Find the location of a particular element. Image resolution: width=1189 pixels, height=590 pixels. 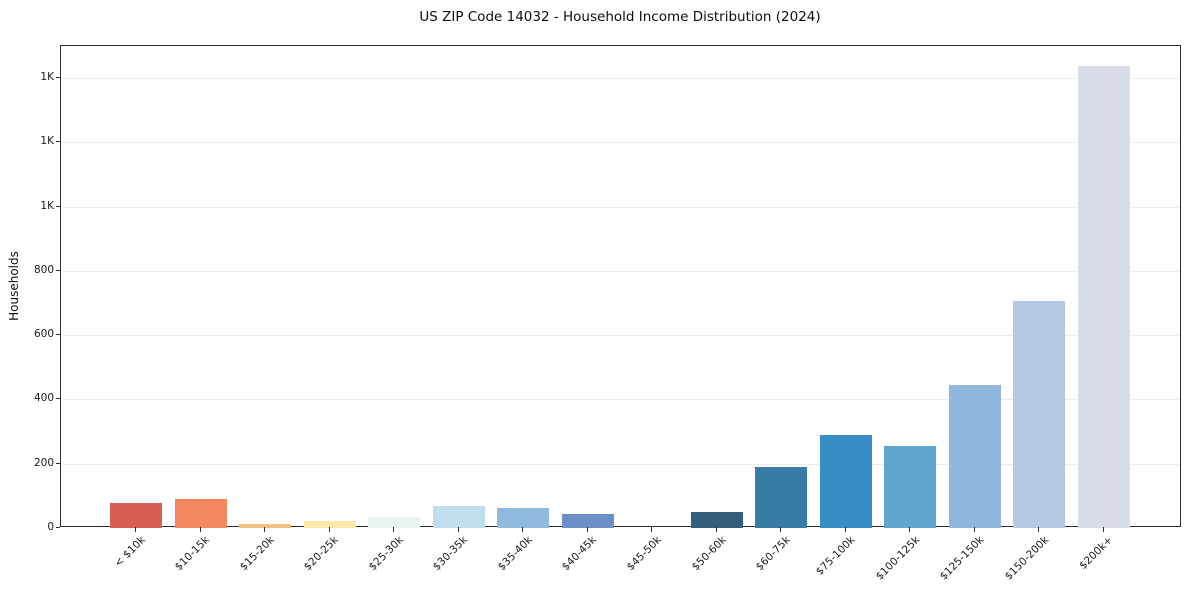

y-axis-label: Households is located at coordinates (14, 286).